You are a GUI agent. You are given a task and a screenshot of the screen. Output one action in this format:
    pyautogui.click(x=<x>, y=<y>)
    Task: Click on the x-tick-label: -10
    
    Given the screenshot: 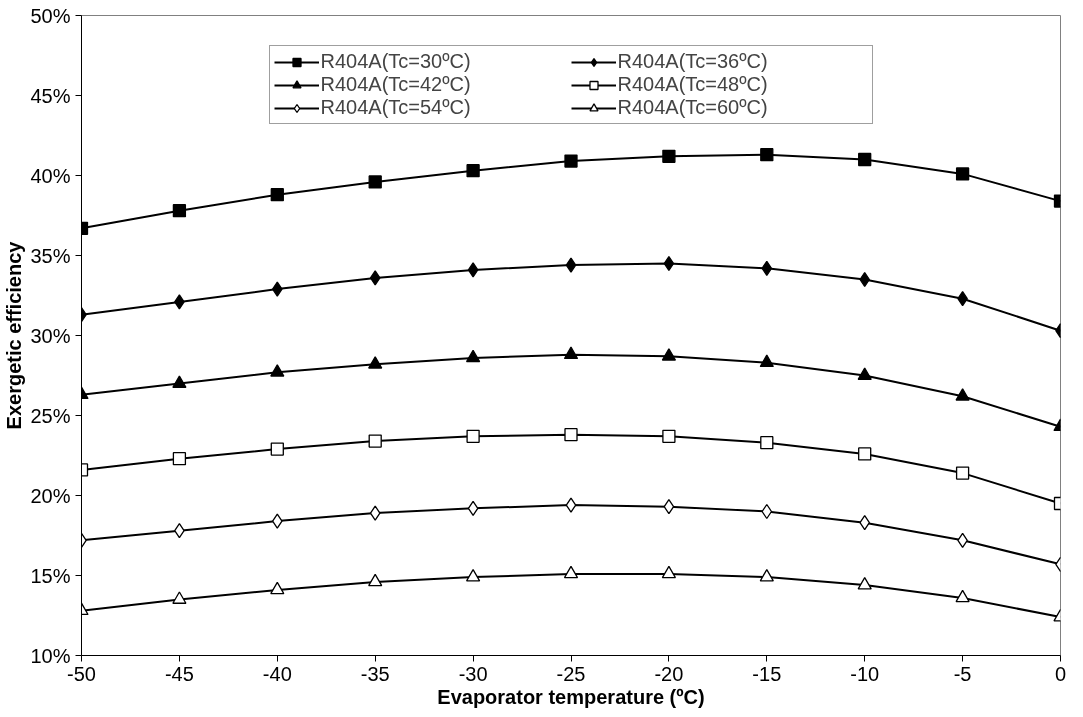 What is the action you would take?
    pyautogui.click(x=865, y=673)
    